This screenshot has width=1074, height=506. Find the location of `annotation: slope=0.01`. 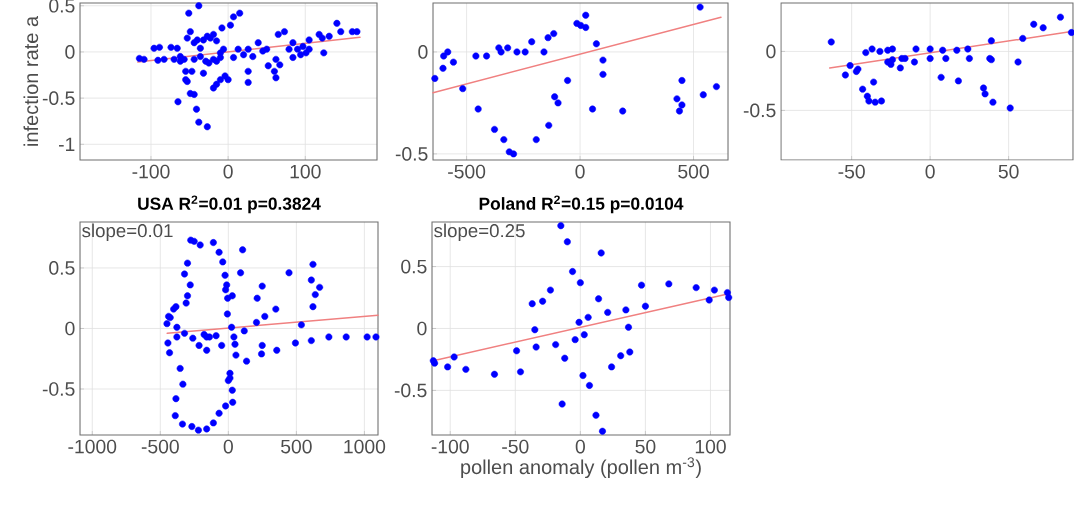

annotation: slope=0.01 is located at coordinates (127, 232).